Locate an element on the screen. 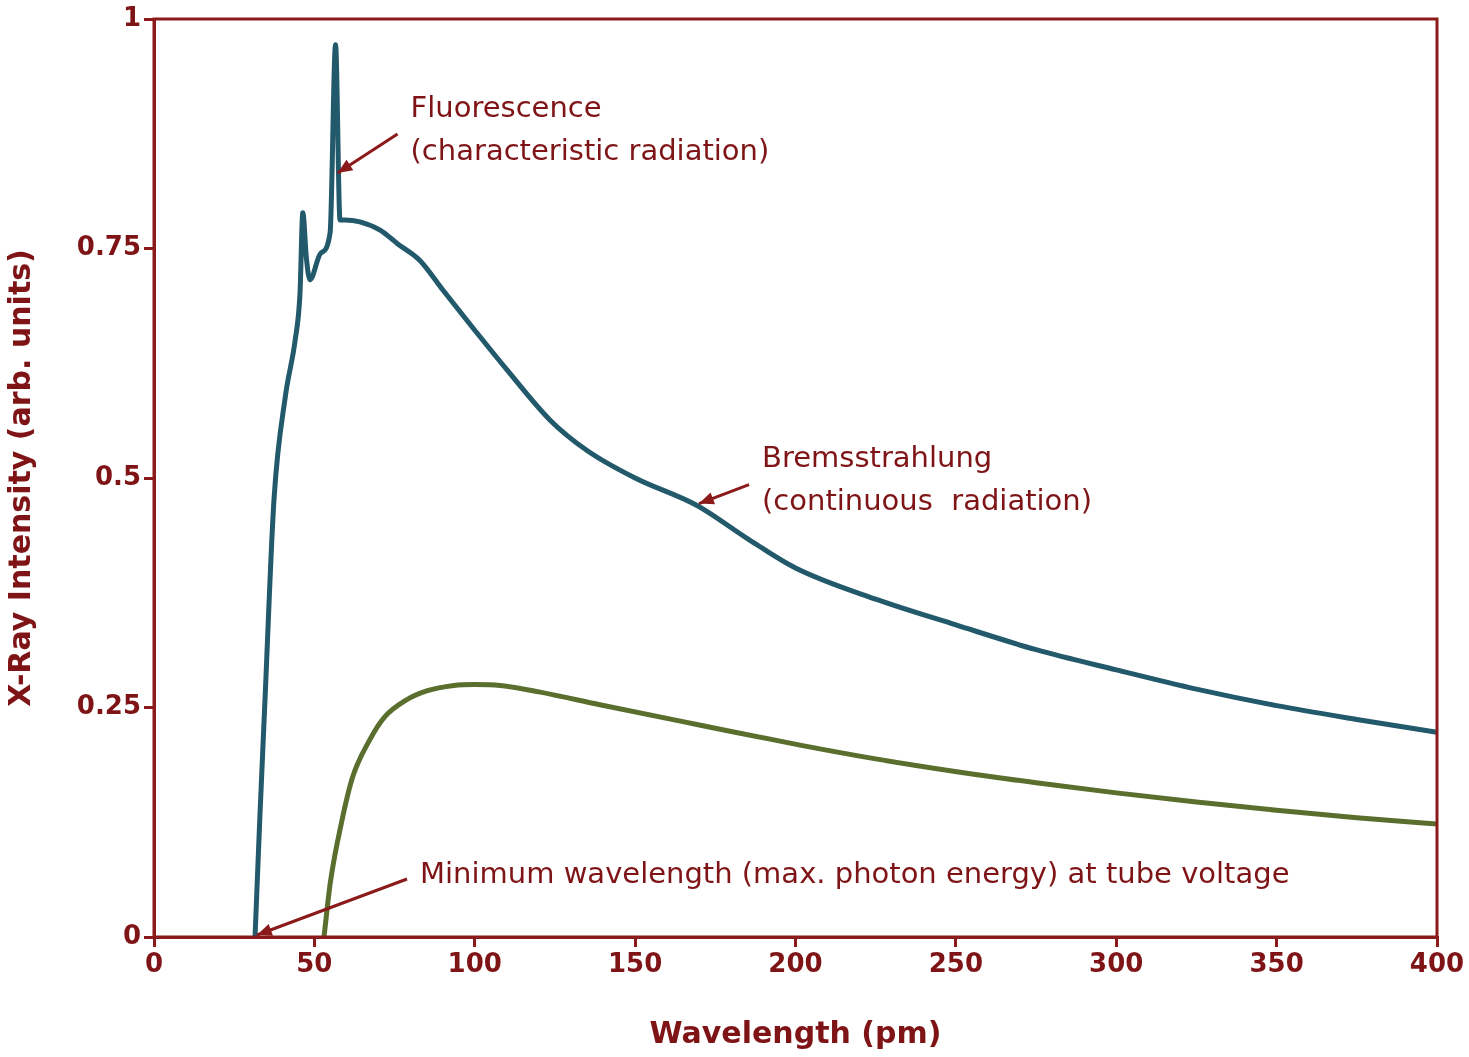 This screenshot has width=1469, height=1057. x-tick-label: 250 is located at coordinates (956, 963).